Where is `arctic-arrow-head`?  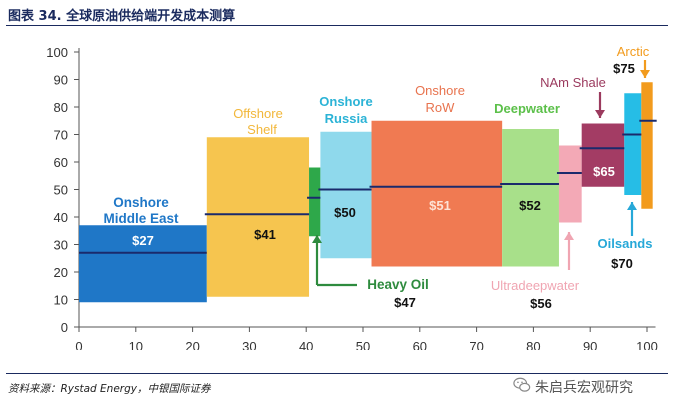
arctic-arrow-head is located at coordinates (645, 74).